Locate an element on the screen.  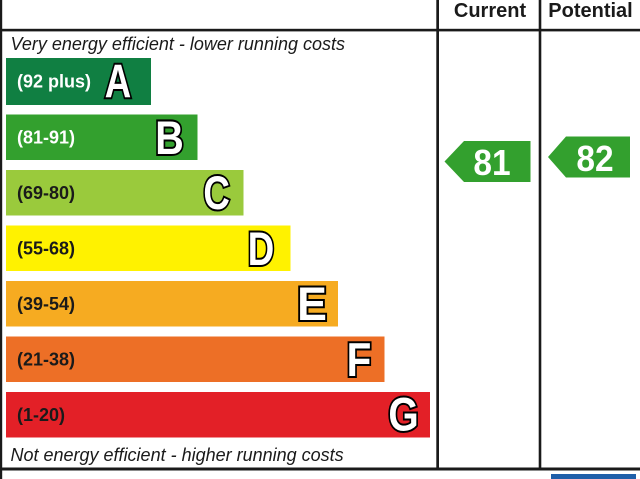
svg-text: (92 plus) is located at coordinates (54, 82).